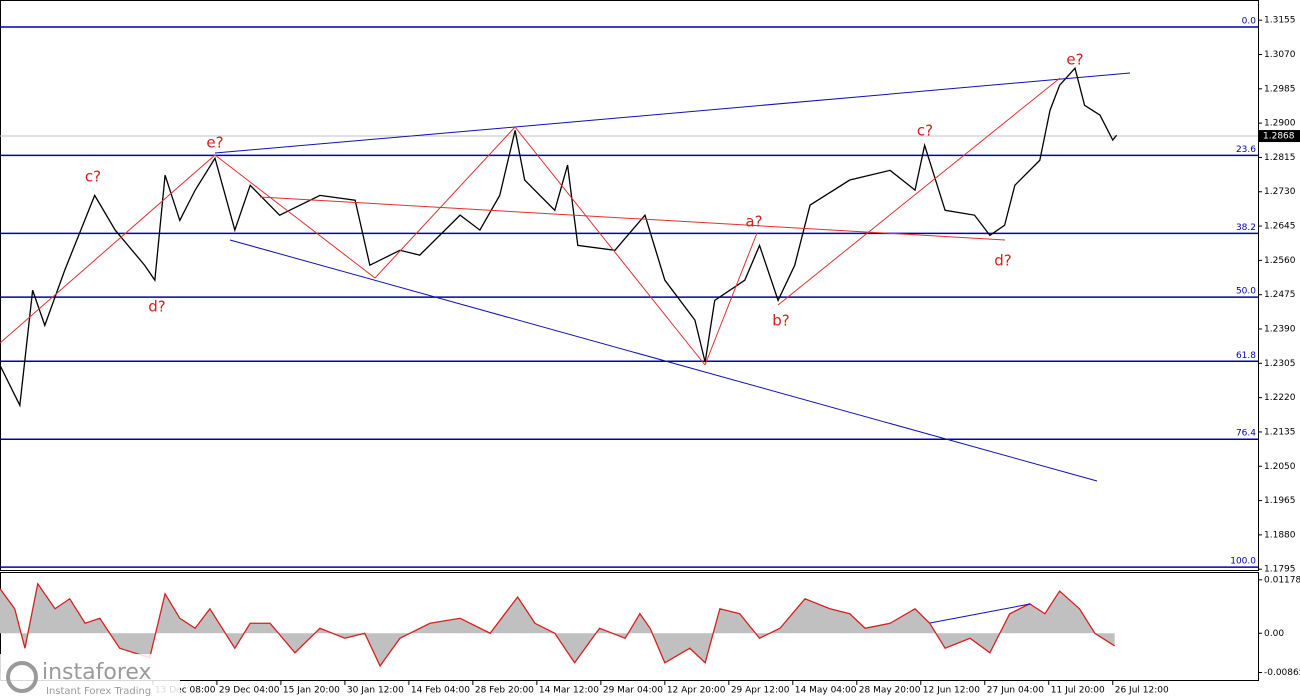 This screenshot has height=700, width=1300. I want to click on y-tick-label: 1.2135, so click(1280, 432).